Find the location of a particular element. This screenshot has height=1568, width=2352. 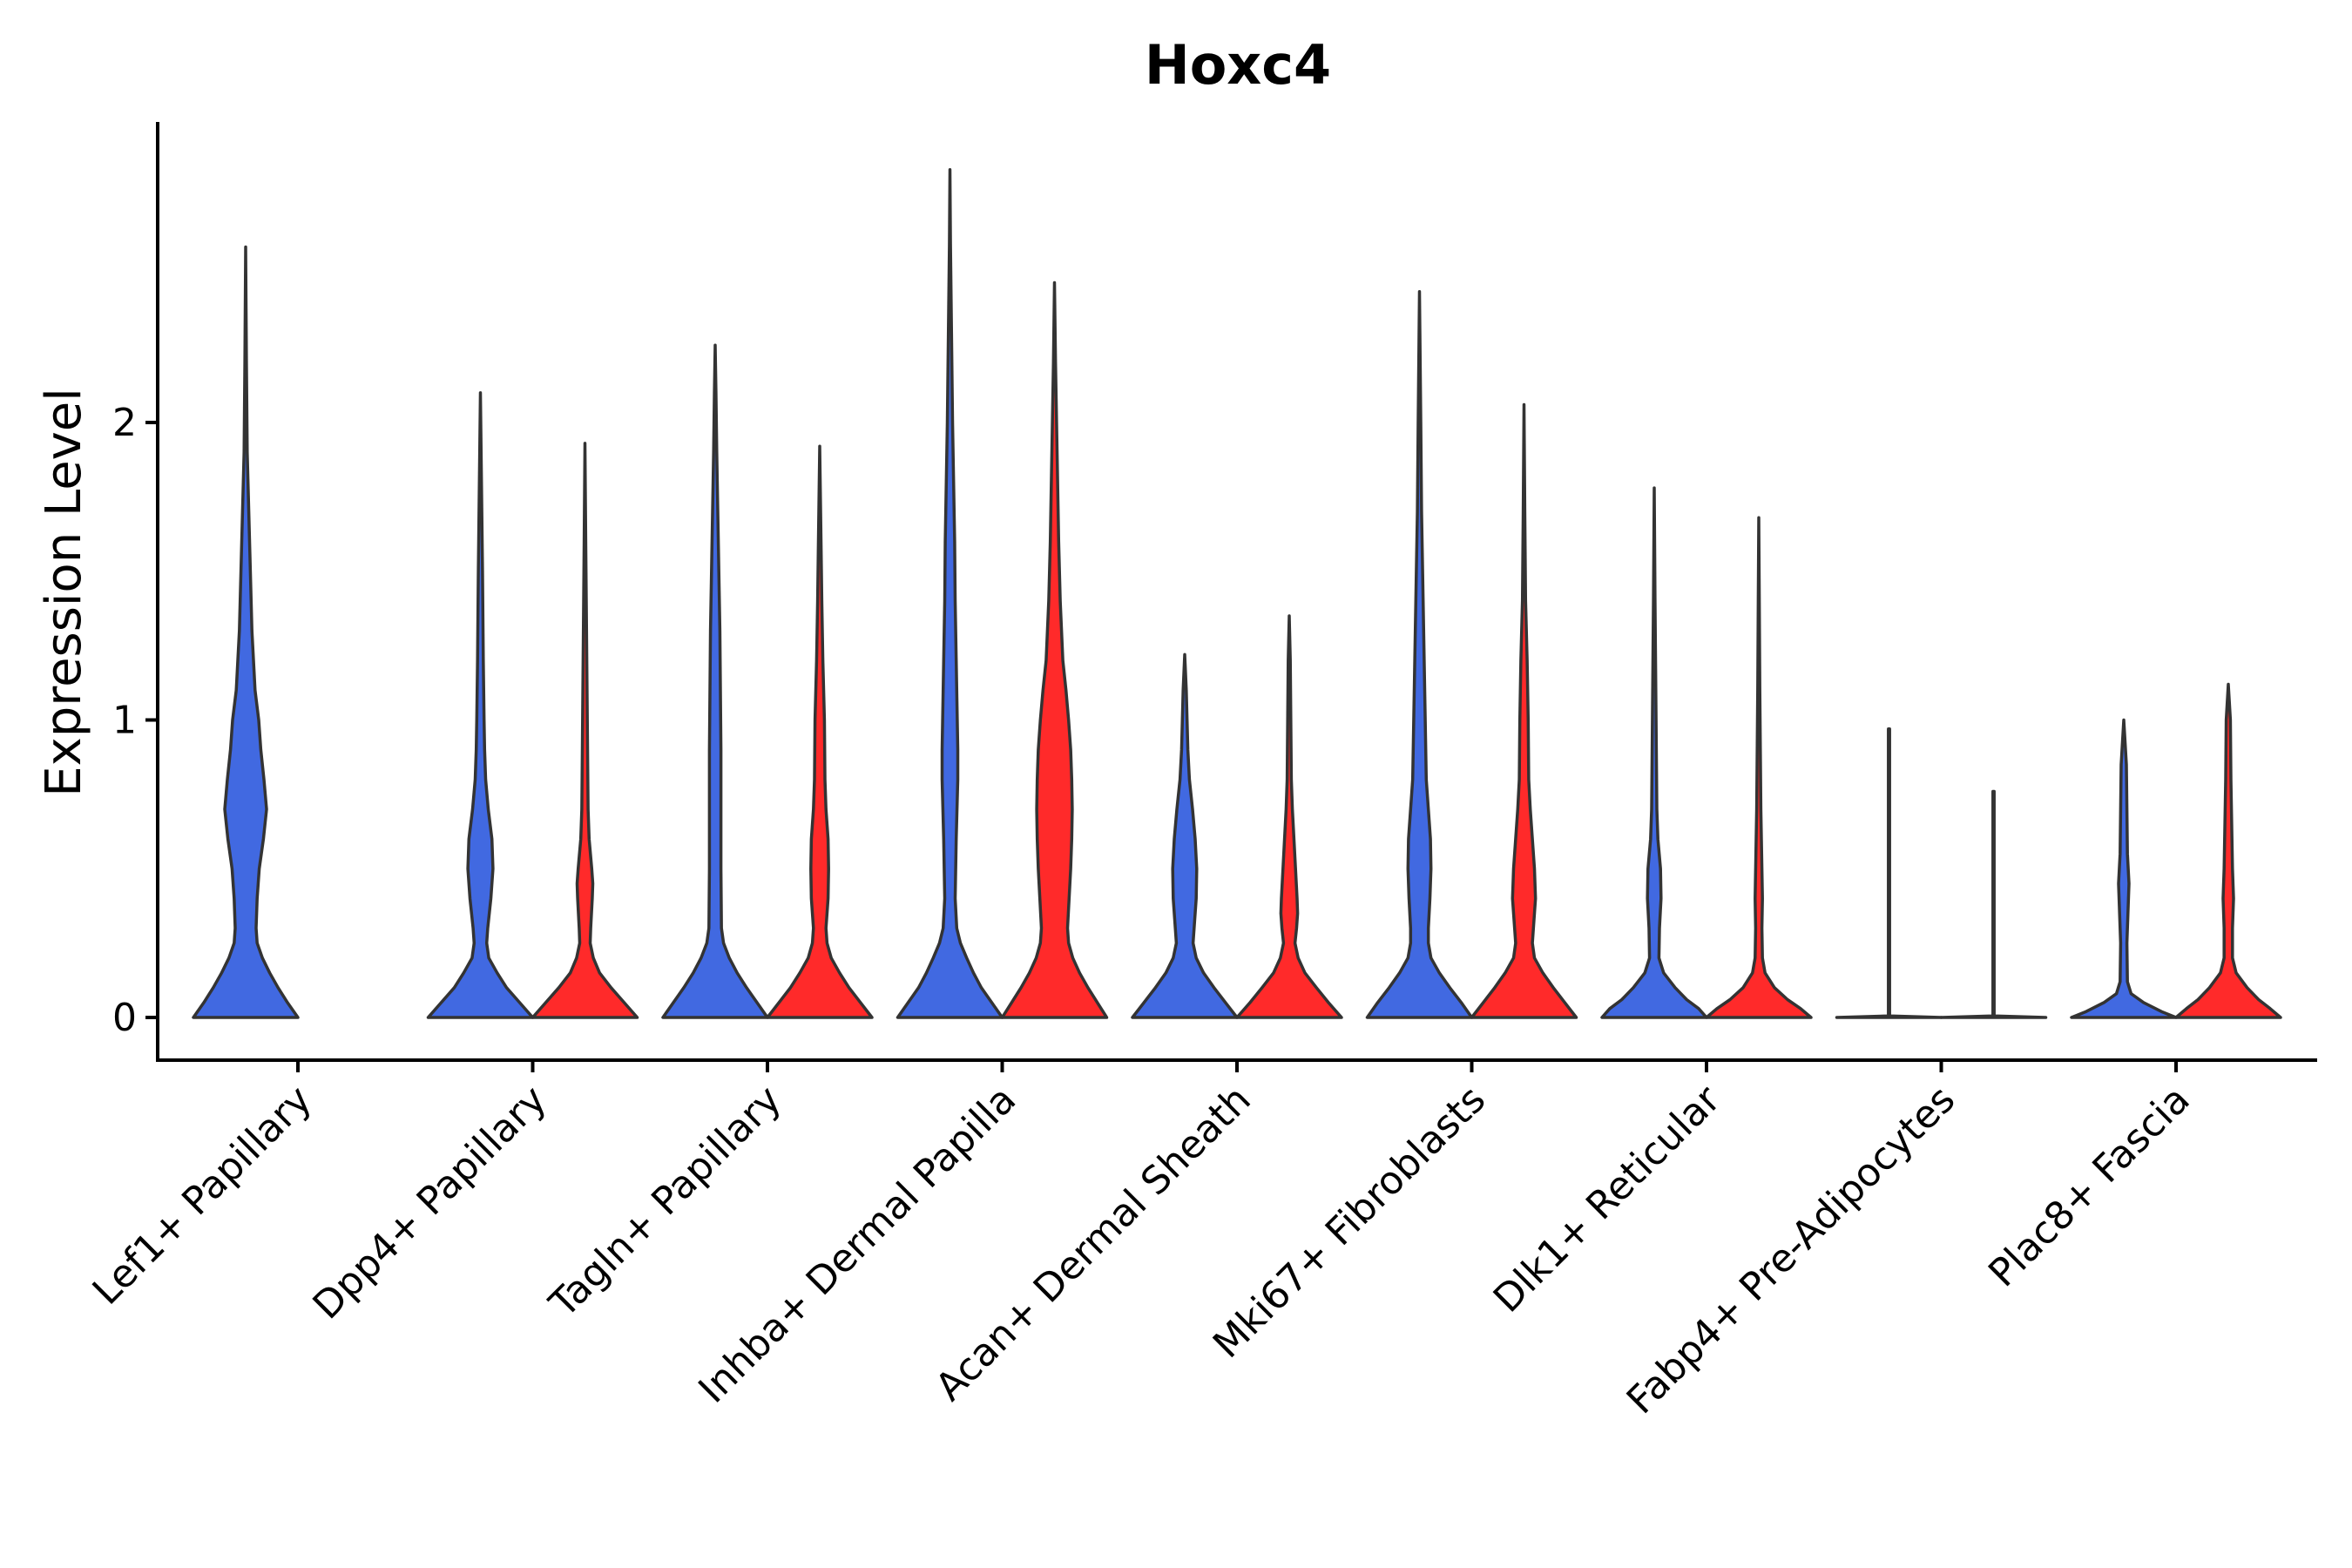

x-tick-label: Plac8+ Fascia is located at coordinates (2089, 1187).